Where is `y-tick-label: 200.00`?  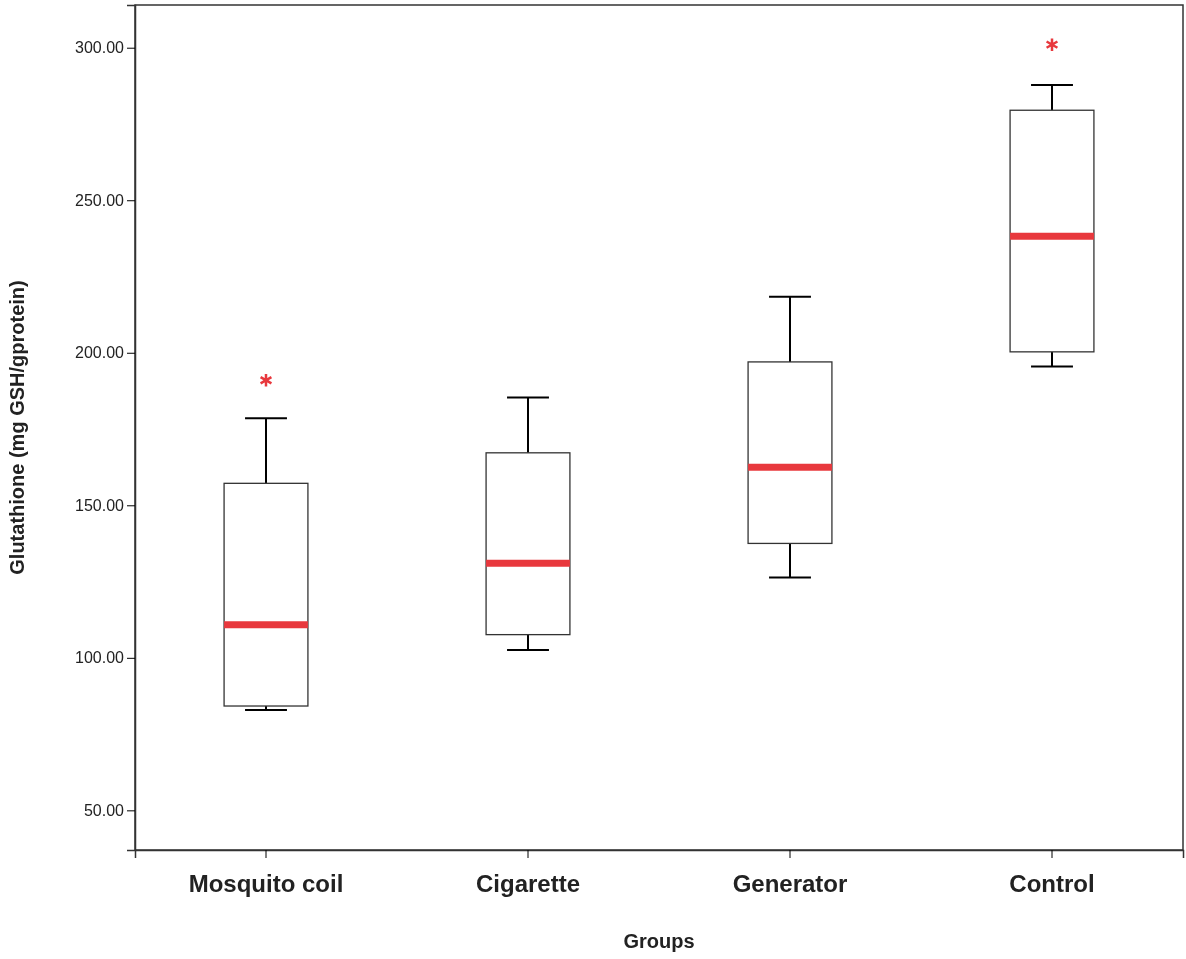
y-tick-label: 200.00 is located at coordinates (100, 353).